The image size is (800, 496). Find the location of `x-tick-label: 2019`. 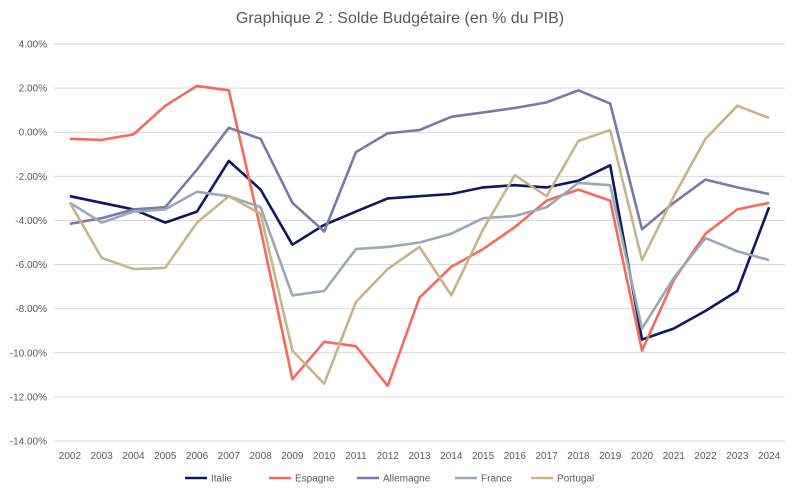

x-tick-label: 2019 is located at coordinates (610, 456).